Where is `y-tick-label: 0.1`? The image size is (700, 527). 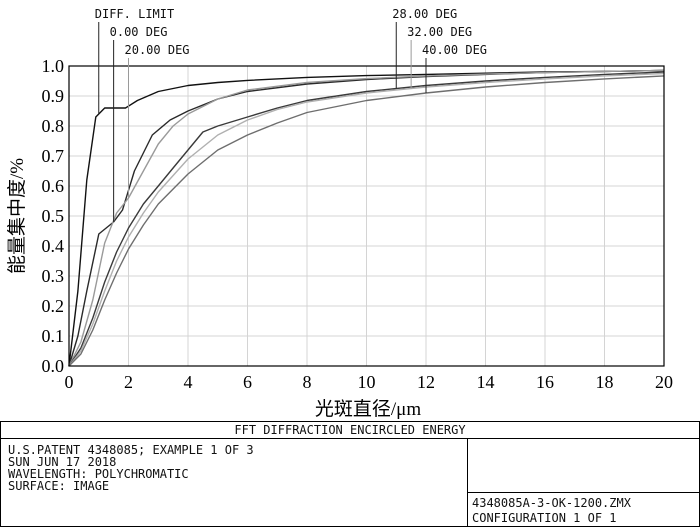 y-tick-label: 0.1 is located at coordinates (53, 336).